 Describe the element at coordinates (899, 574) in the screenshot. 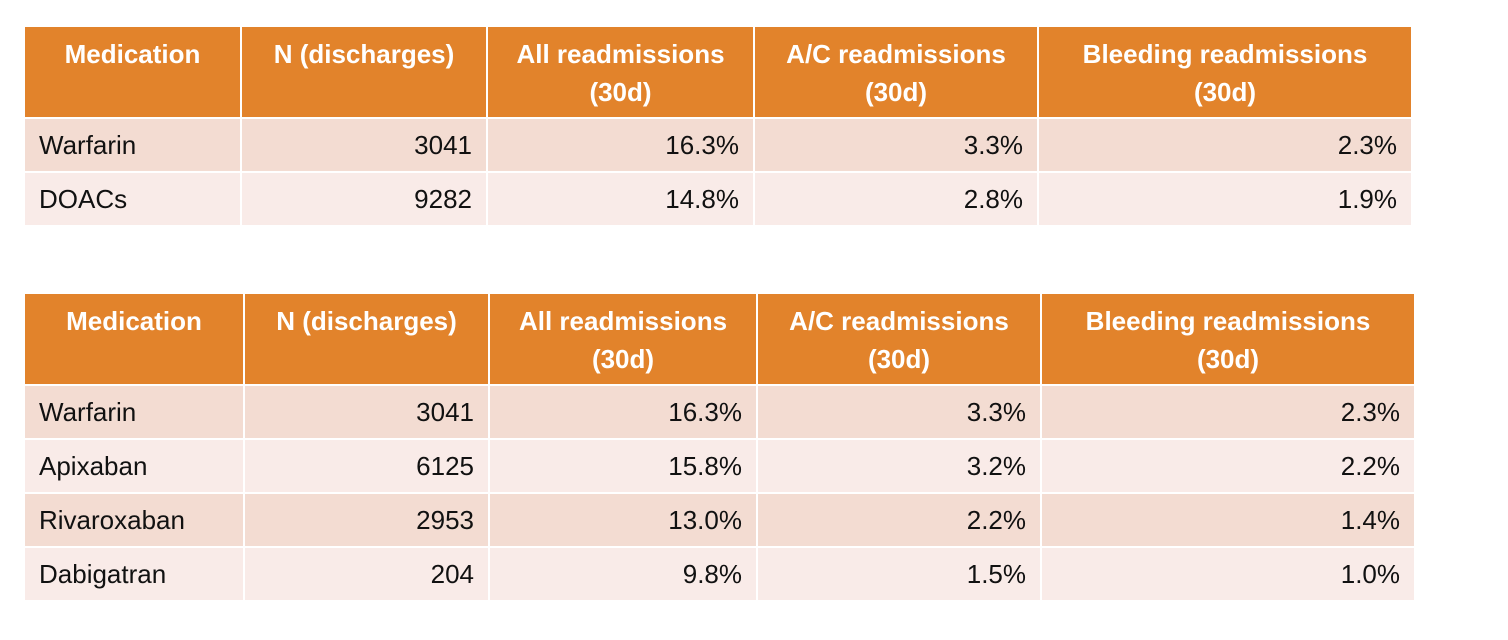

I see `value-cell: 1.5%` at that location.